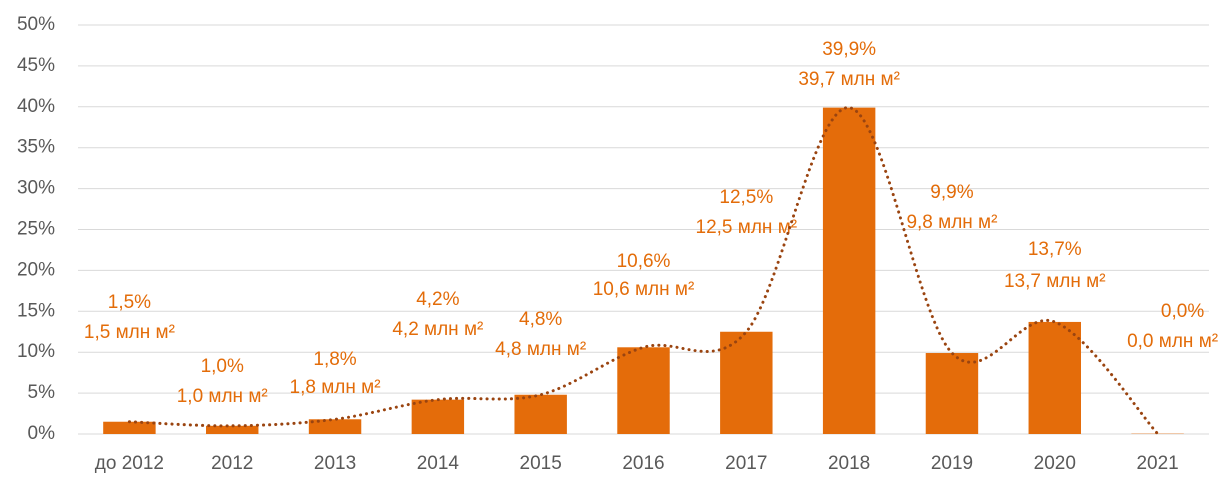 This screenshot has width=1224, height=477. What do you see at coordinates (1055, 463) in the screenshot?
I see `x-tick-label: 2020` at bounding box center [1055, 463].